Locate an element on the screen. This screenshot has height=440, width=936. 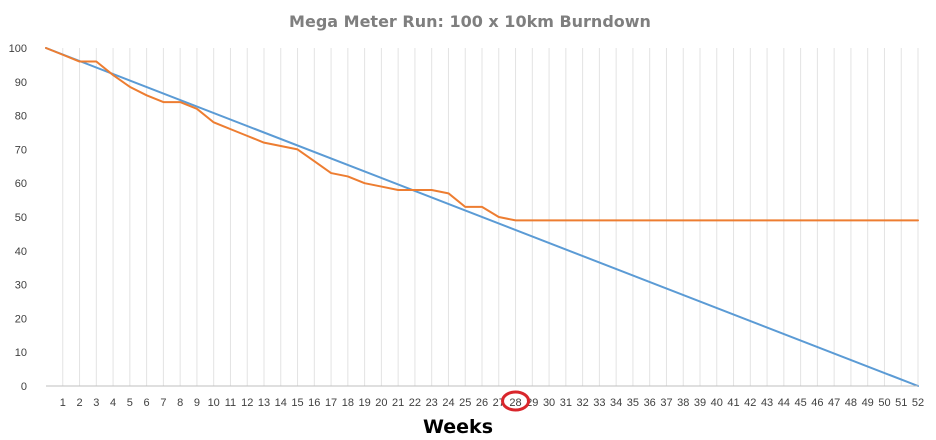
y-axis-ticks: 0 10 20 30 40 50 60 70 80 90 100 is located at coordinates (18, 218).